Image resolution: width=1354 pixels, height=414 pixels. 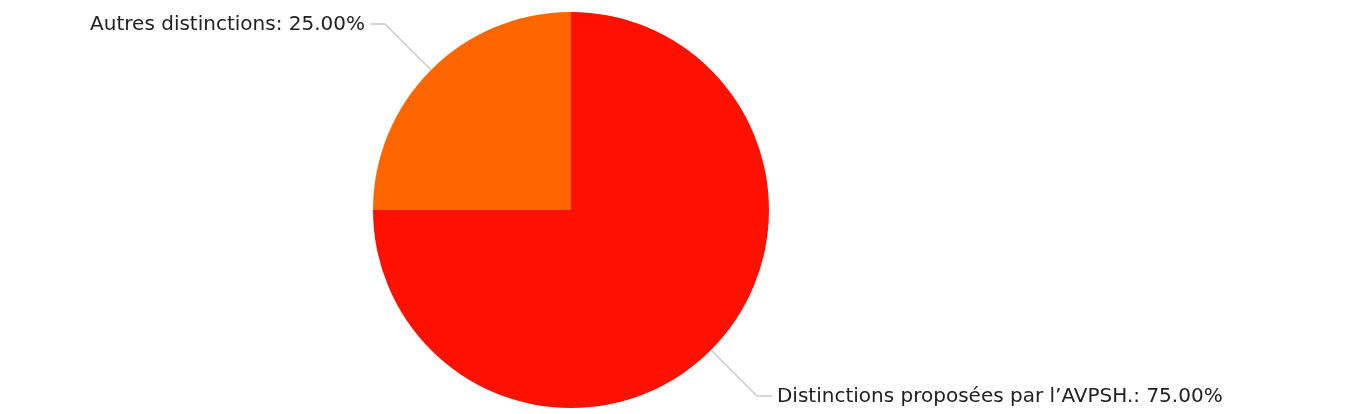 What do you see at coordinates (228, 23) in the screenshot?
I see `slice-label: Autres distinctions: 25.00%` at bounding box center [228, 23].